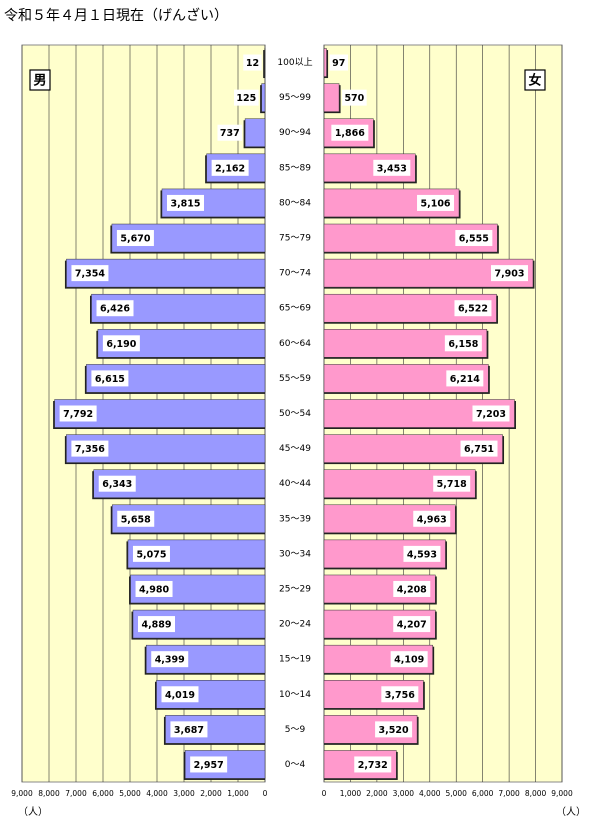 The width and height of the screenshot is (590, 837). I want to click on age-label: 70～74, so click(295, 274).